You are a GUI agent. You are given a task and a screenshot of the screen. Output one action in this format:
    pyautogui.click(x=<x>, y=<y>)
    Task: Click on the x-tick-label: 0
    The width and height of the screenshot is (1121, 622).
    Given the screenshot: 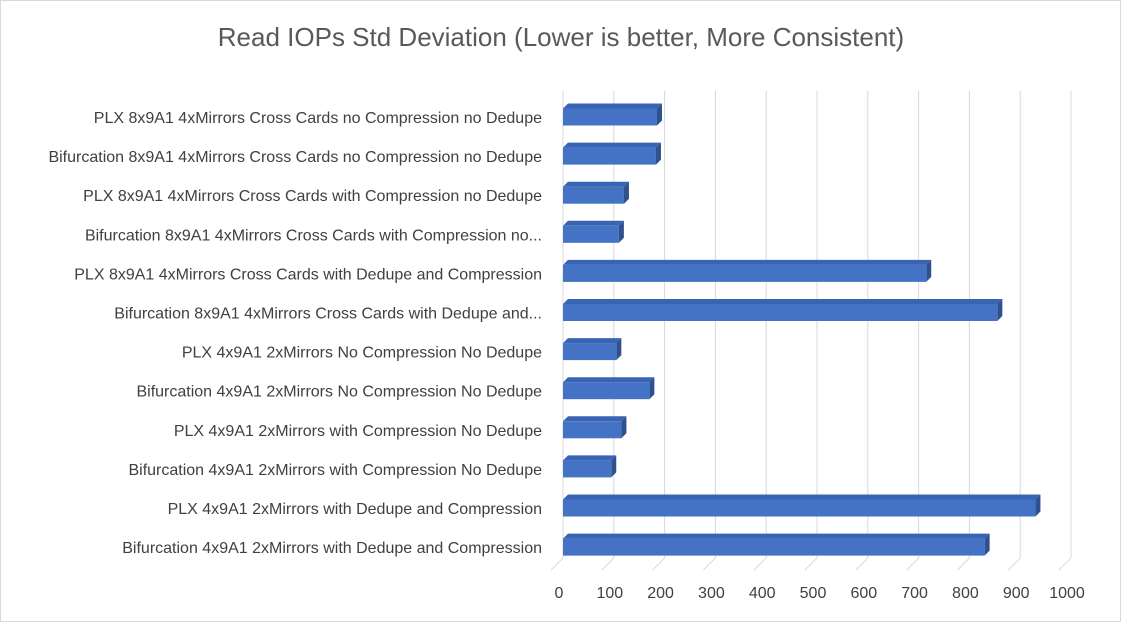 What is the action you would take?
    pyautogui.click(x=559, y=593)
    